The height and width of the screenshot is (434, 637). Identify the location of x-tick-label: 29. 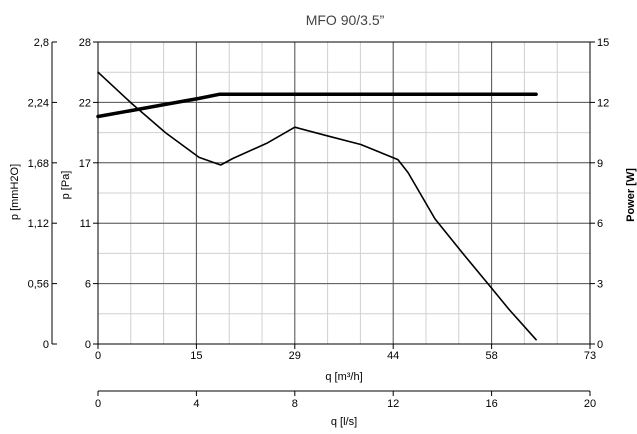
(295, 356).